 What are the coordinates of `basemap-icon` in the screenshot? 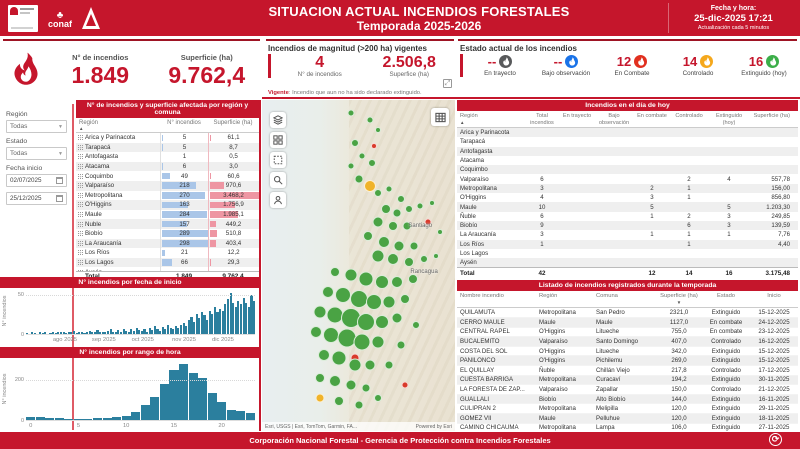 It's located at (278, 140).